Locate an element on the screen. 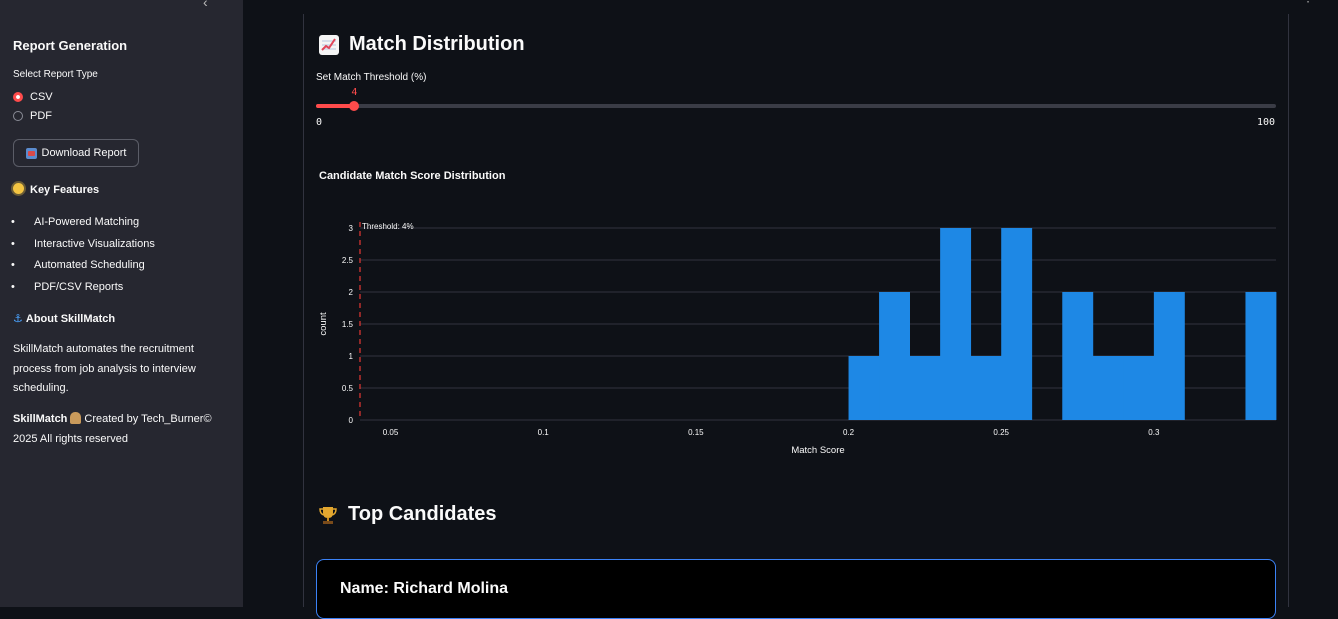 The height and width of the screenshot is (619, 1338). sun-icon is located at coordinates (18, 188).